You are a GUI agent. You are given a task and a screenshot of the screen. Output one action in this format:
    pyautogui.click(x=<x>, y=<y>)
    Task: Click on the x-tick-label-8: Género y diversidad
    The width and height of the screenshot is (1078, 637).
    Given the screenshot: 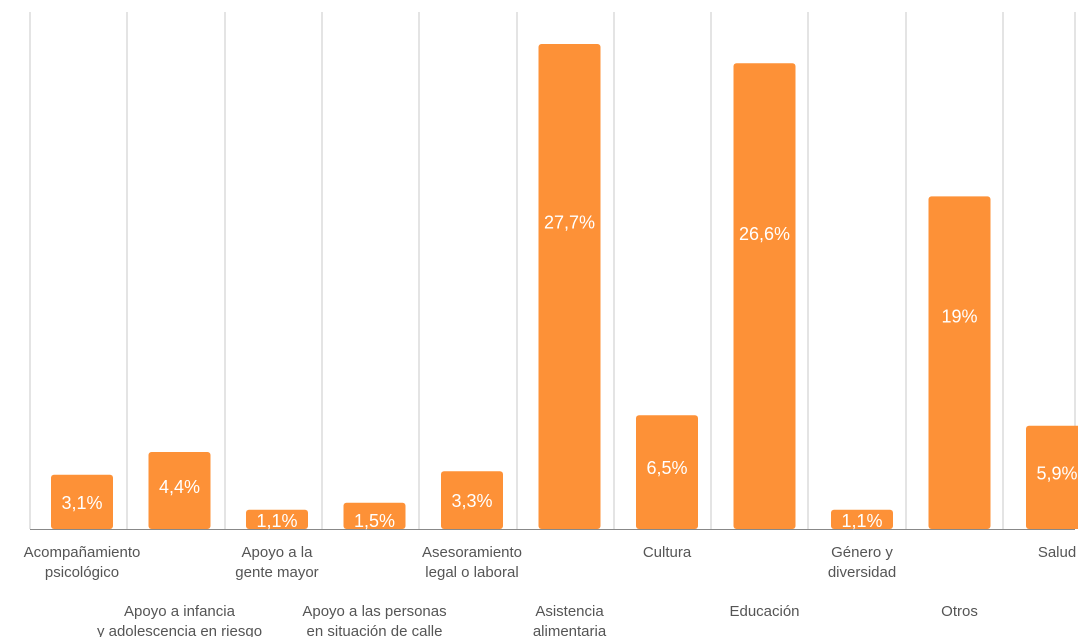 What is the action you would take?
    pyautogui.click(x=862, y=562)
    